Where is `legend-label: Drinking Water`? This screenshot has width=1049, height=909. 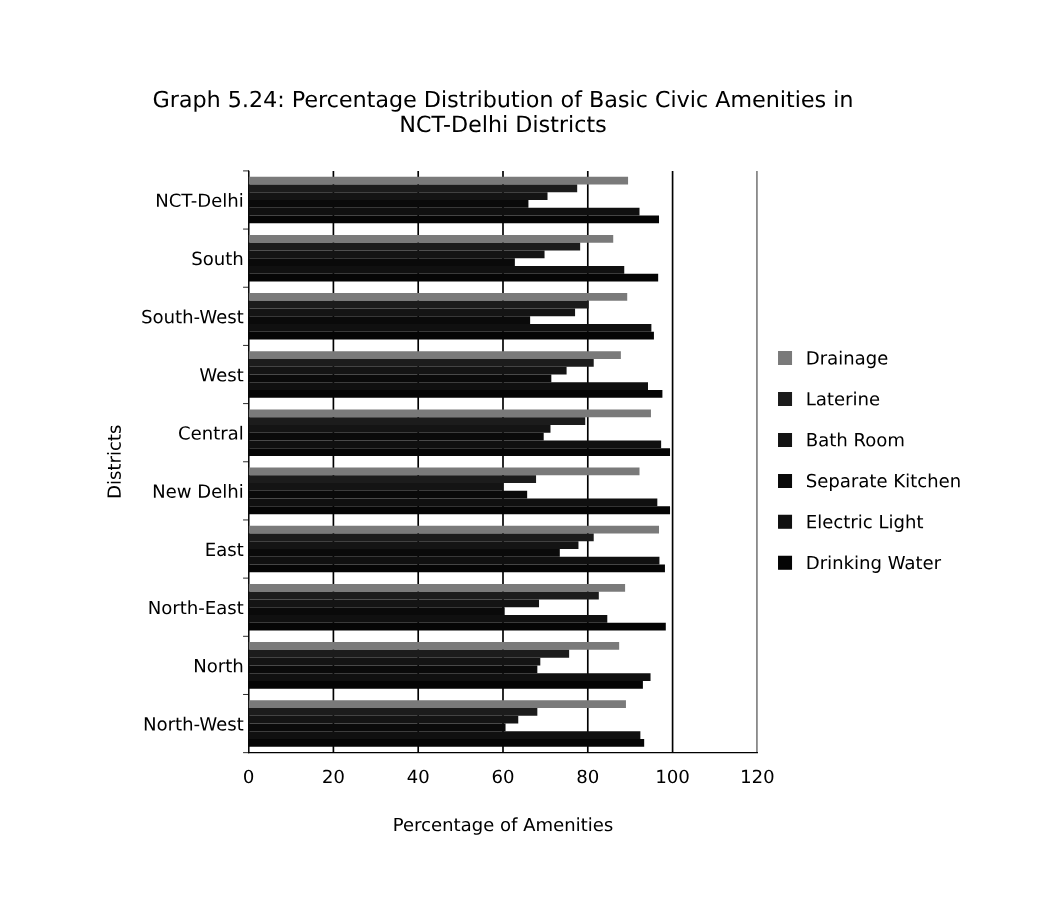 legend-label: Drinking Water is located at coordinates (874, 564).